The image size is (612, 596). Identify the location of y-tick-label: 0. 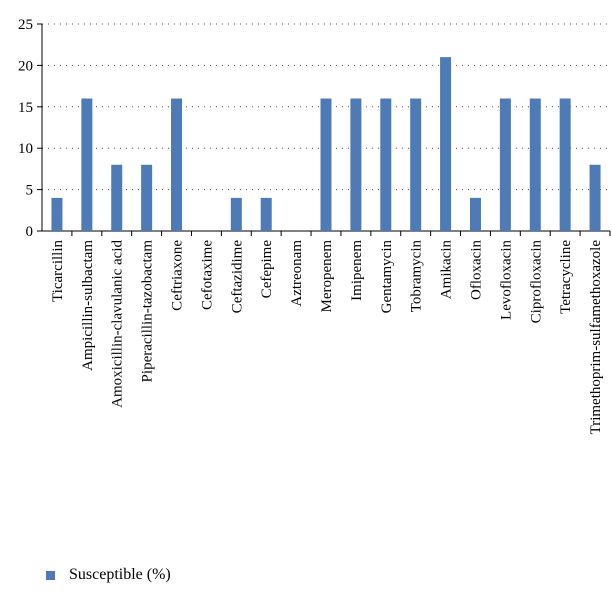
(30, 232).